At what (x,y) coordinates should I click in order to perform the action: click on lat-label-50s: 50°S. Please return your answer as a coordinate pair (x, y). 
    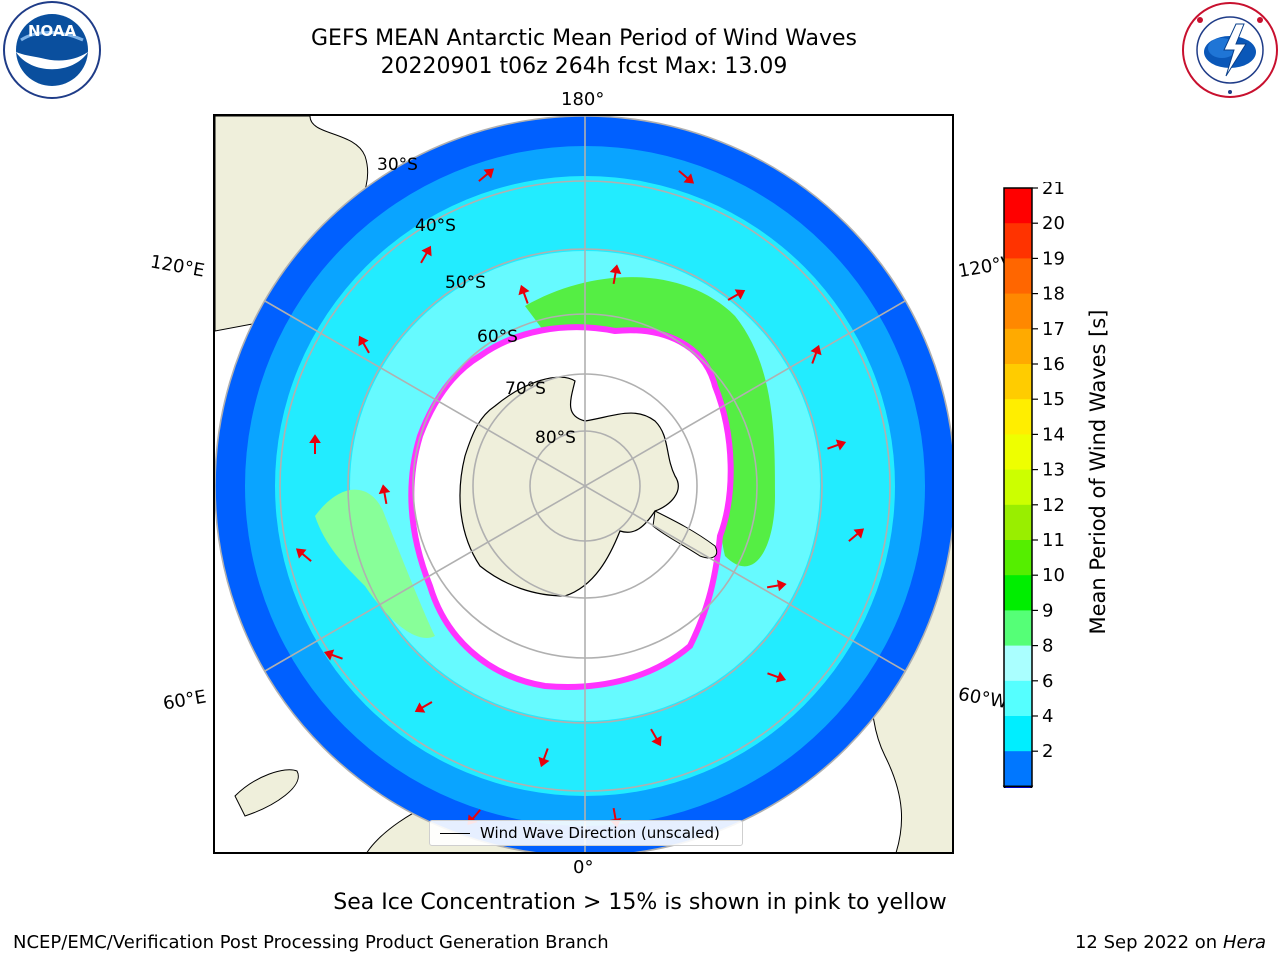
    Looking at the image, I should click on (465, 283).